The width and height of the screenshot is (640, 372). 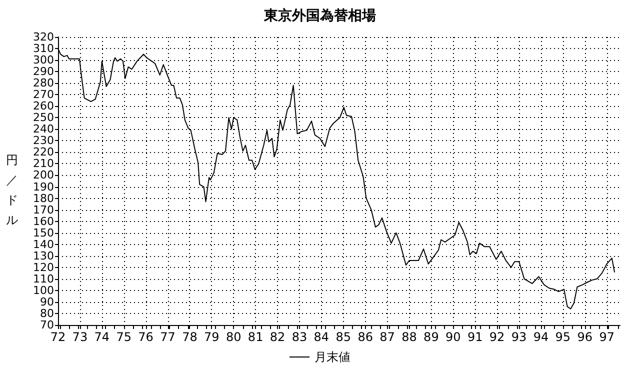 I want to click on y-tick-label: 310, so click(x=43, y=49).